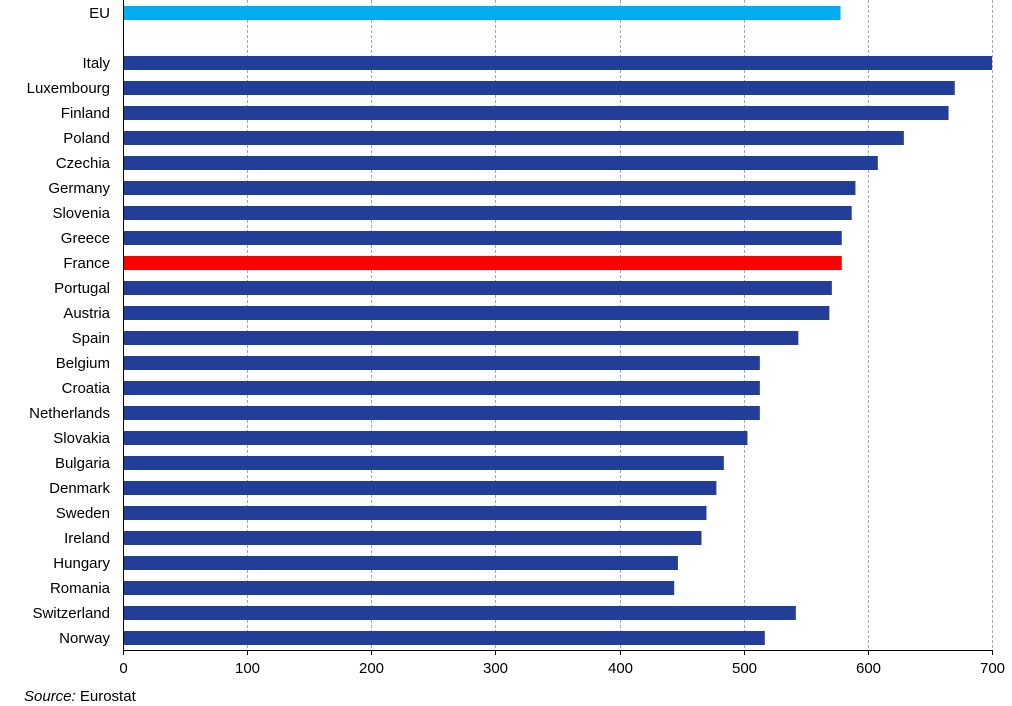 The height and width of the screenshot is (706, 1012). I want to click on bar-italy, so click(557, 63).